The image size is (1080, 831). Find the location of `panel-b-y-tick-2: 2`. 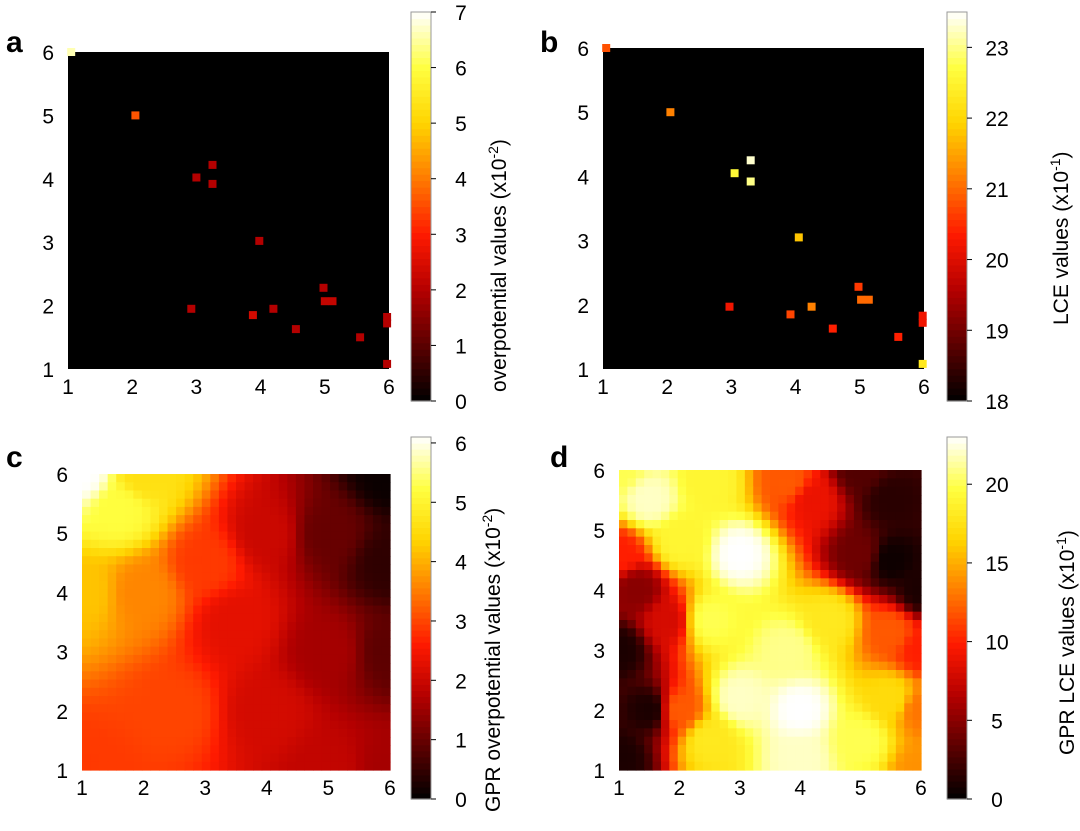

panel-b-y-tick-2: 2 is located at coordinates (583, 306).